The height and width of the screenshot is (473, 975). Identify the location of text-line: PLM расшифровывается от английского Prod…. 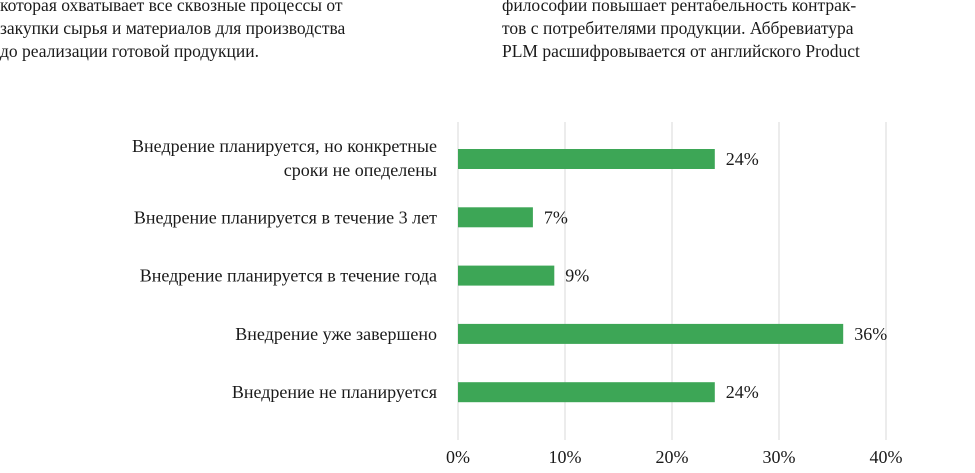
(681, 51).